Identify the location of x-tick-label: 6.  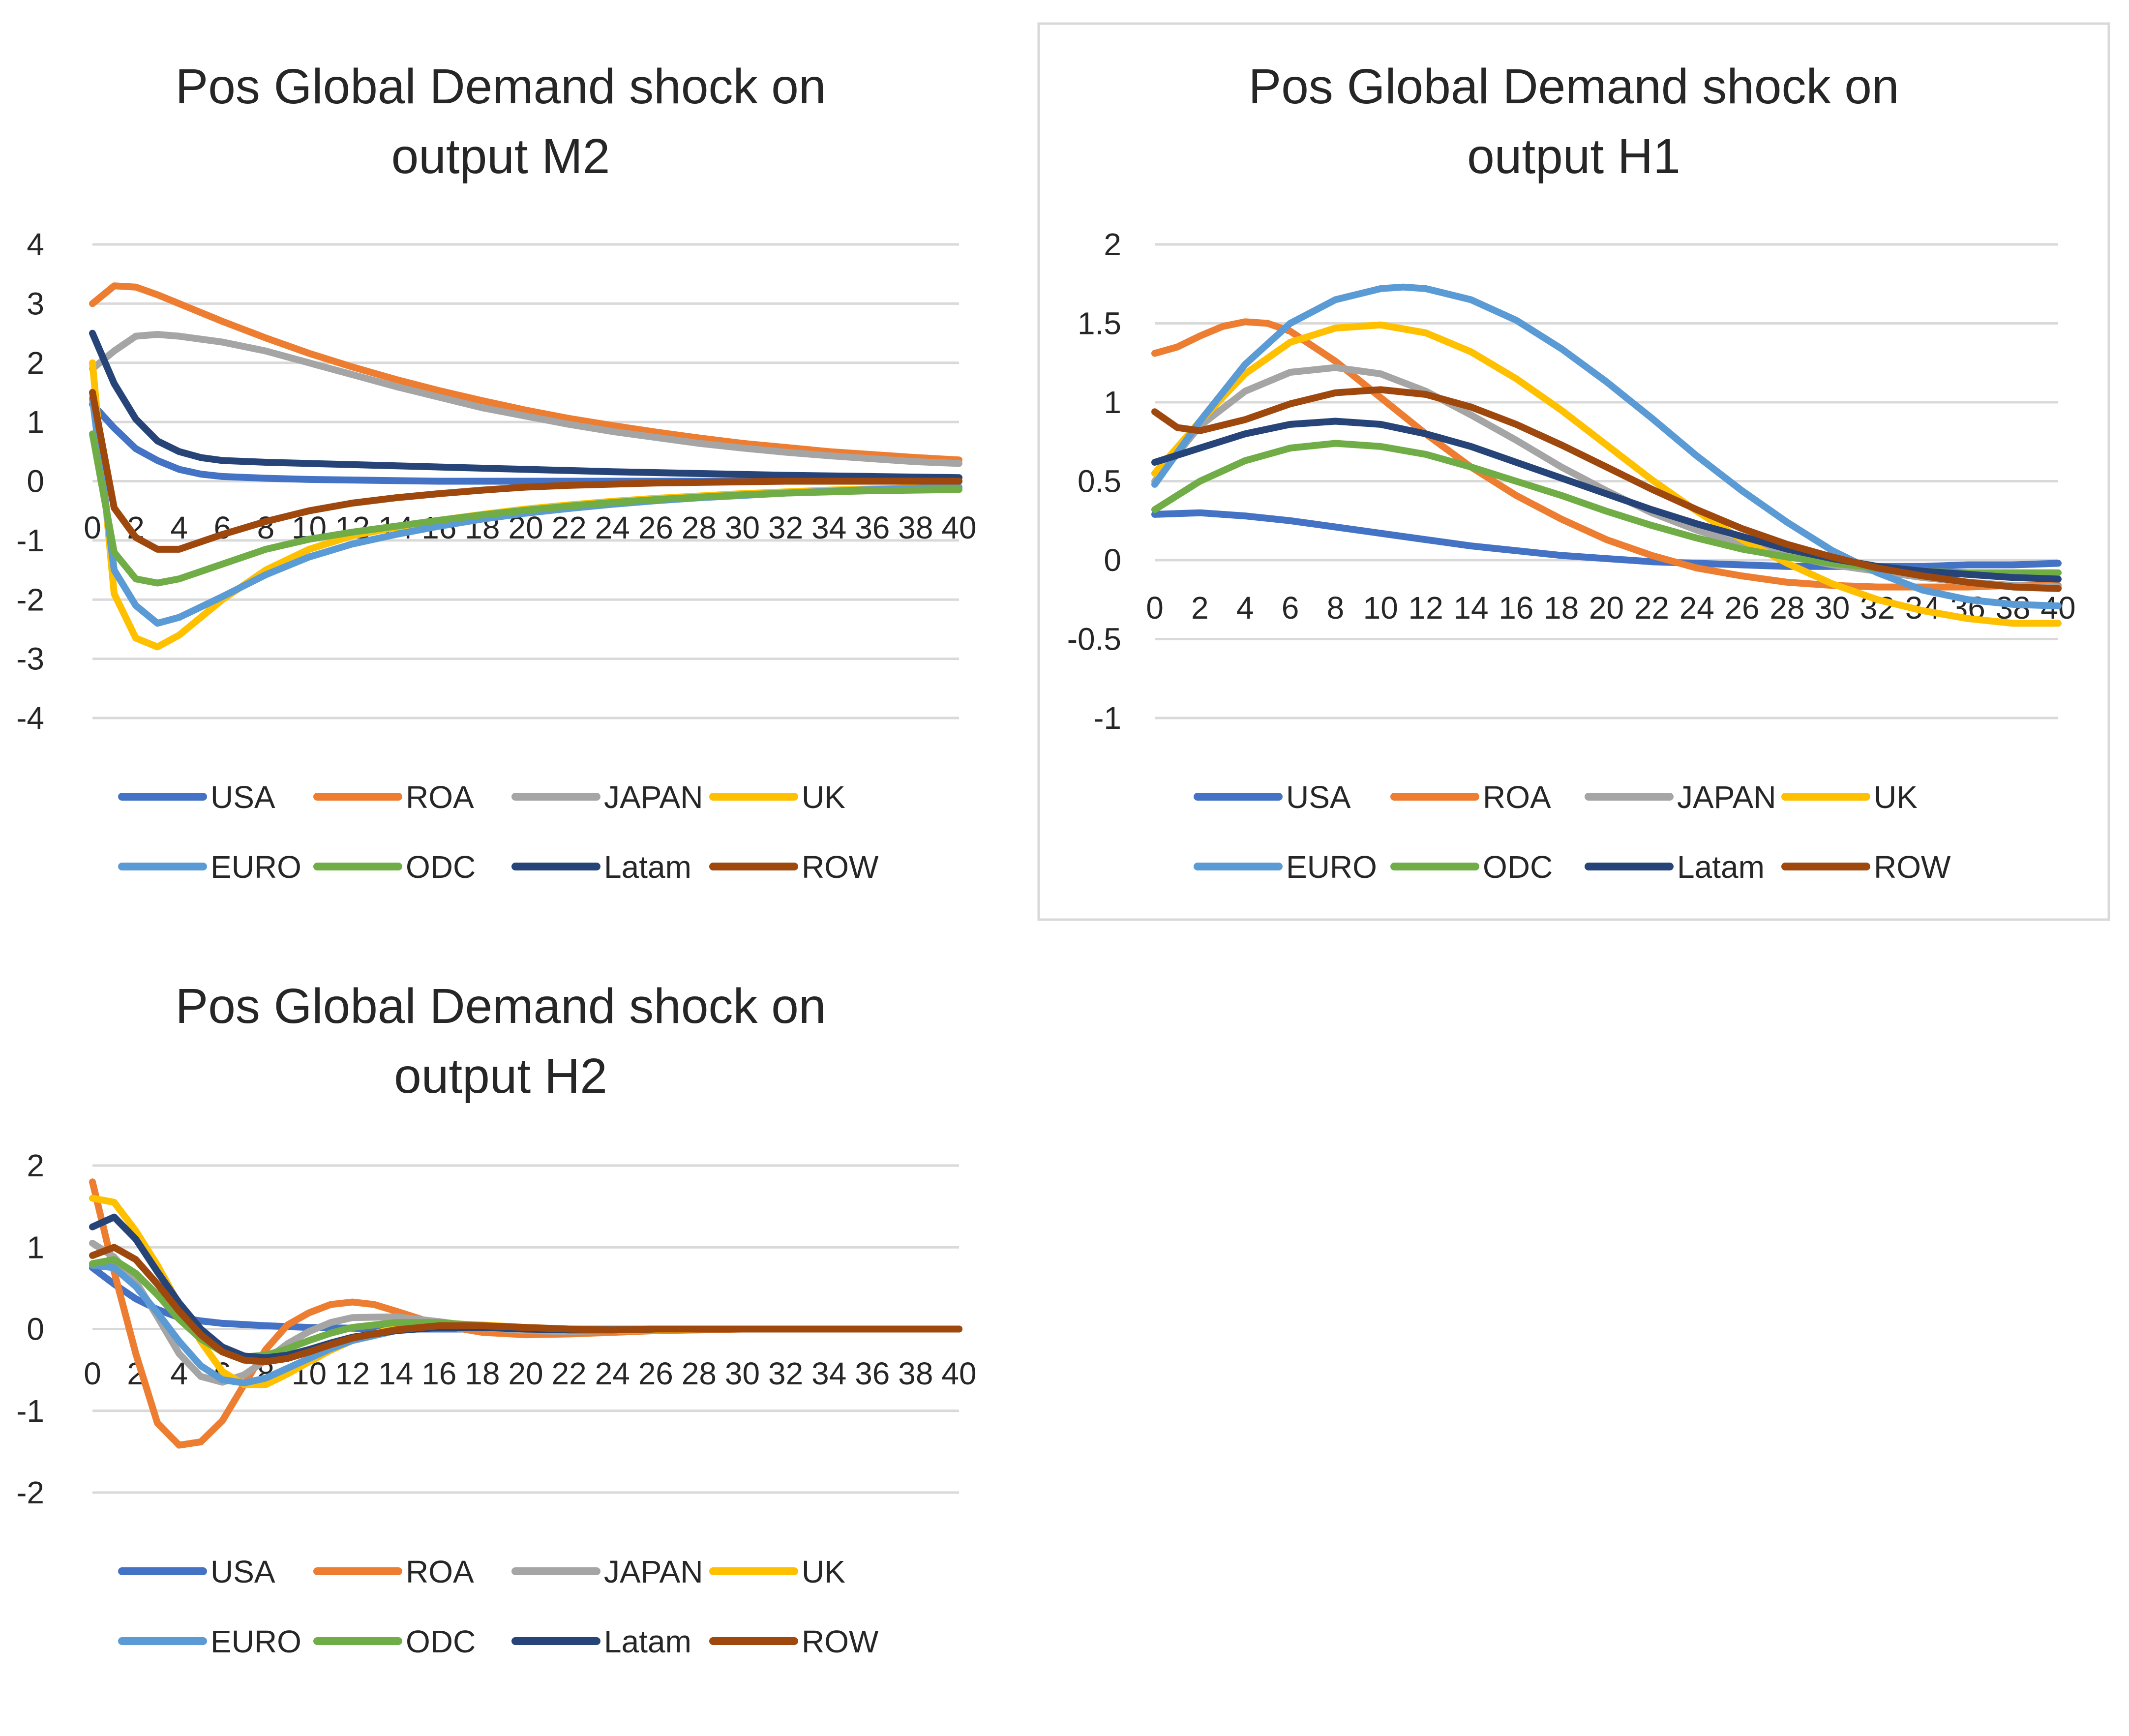
(1290, 608).